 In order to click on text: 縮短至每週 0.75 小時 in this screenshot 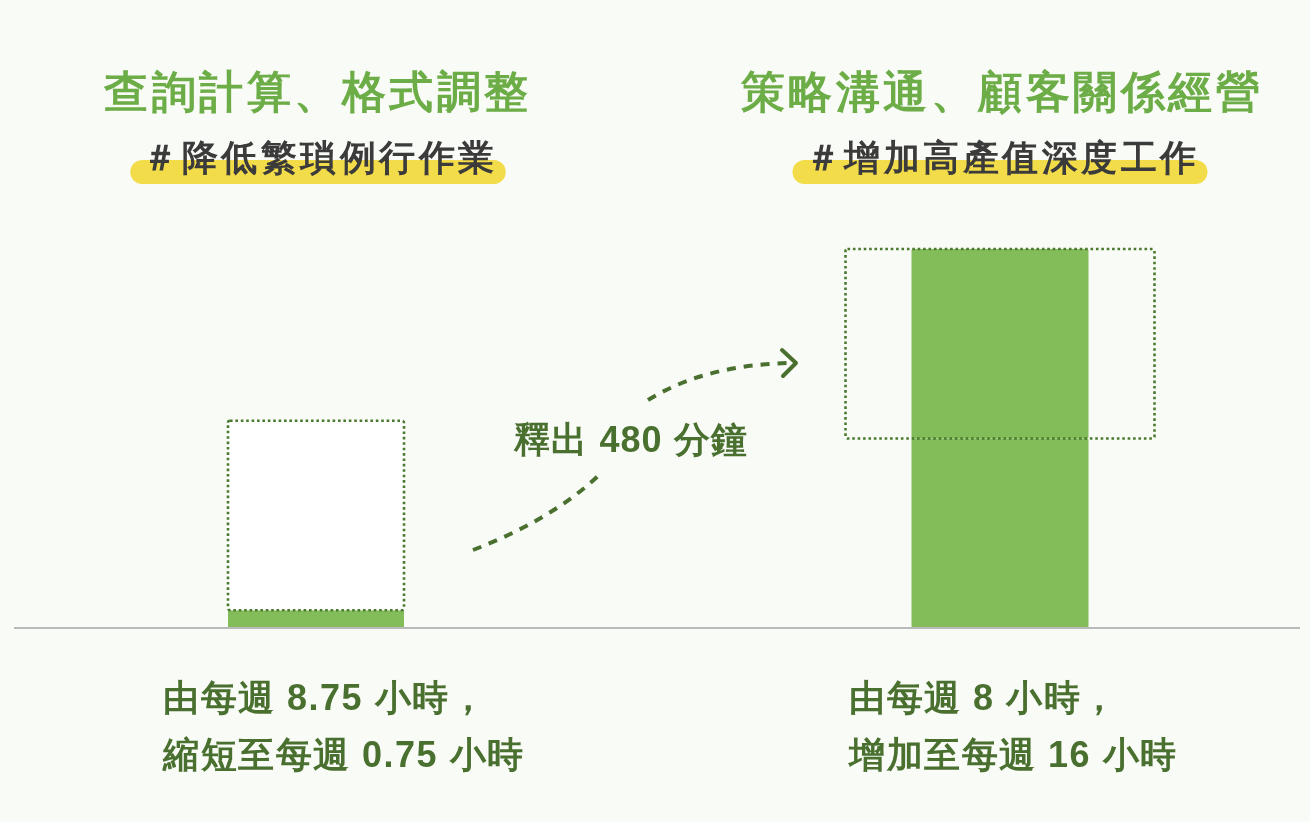, I will do `click(343, 754)`.